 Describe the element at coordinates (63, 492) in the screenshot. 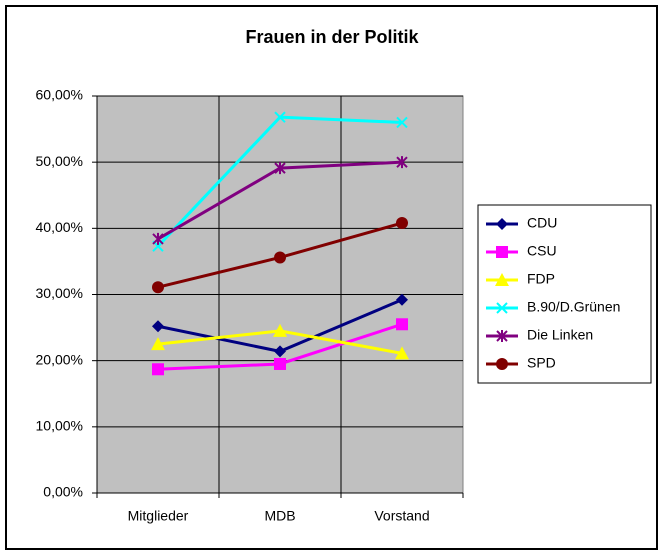

I see `y-tick-label: 0,00%` at that location.